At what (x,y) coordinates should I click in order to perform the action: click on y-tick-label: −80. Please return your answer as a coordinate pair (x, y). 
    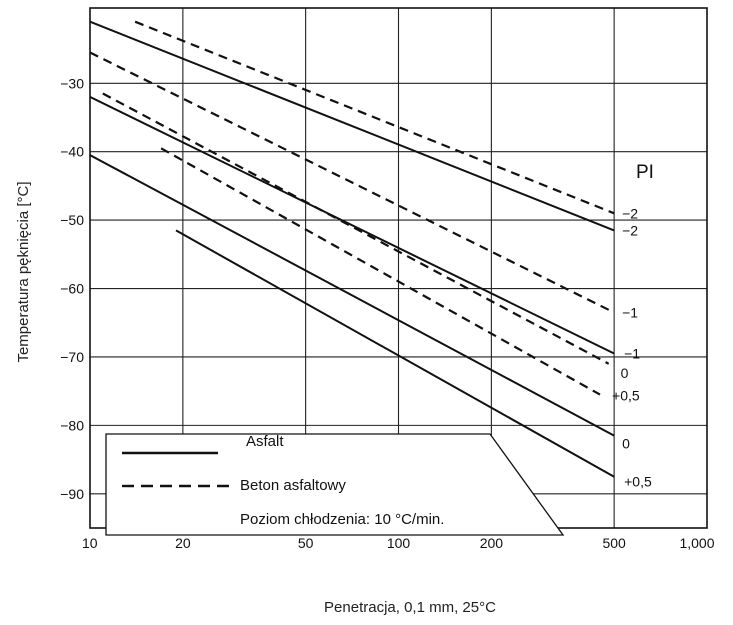
    Looking at the image, I should click on (72, 425).